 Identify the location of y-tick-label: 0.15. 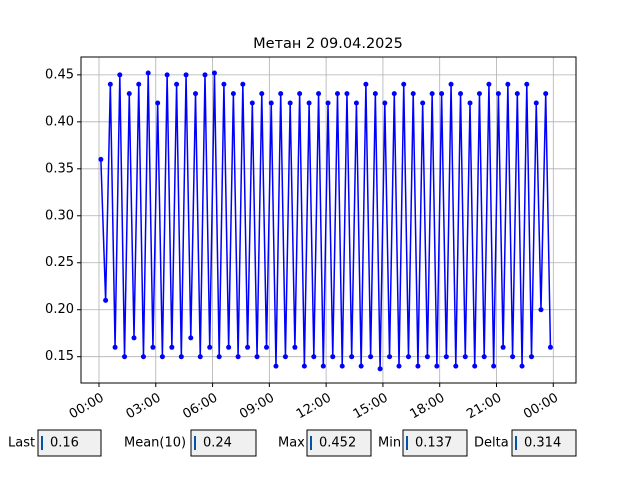
(59, 356).